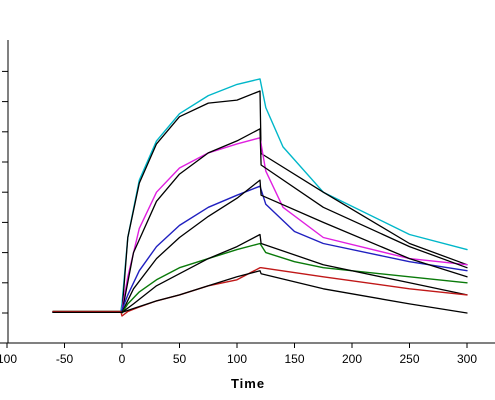 The height and width of the screenshot is (400, 495). Describe the element at coordinates (5, 192) in the screenshot. I see `y-axis-ticks` at that location.